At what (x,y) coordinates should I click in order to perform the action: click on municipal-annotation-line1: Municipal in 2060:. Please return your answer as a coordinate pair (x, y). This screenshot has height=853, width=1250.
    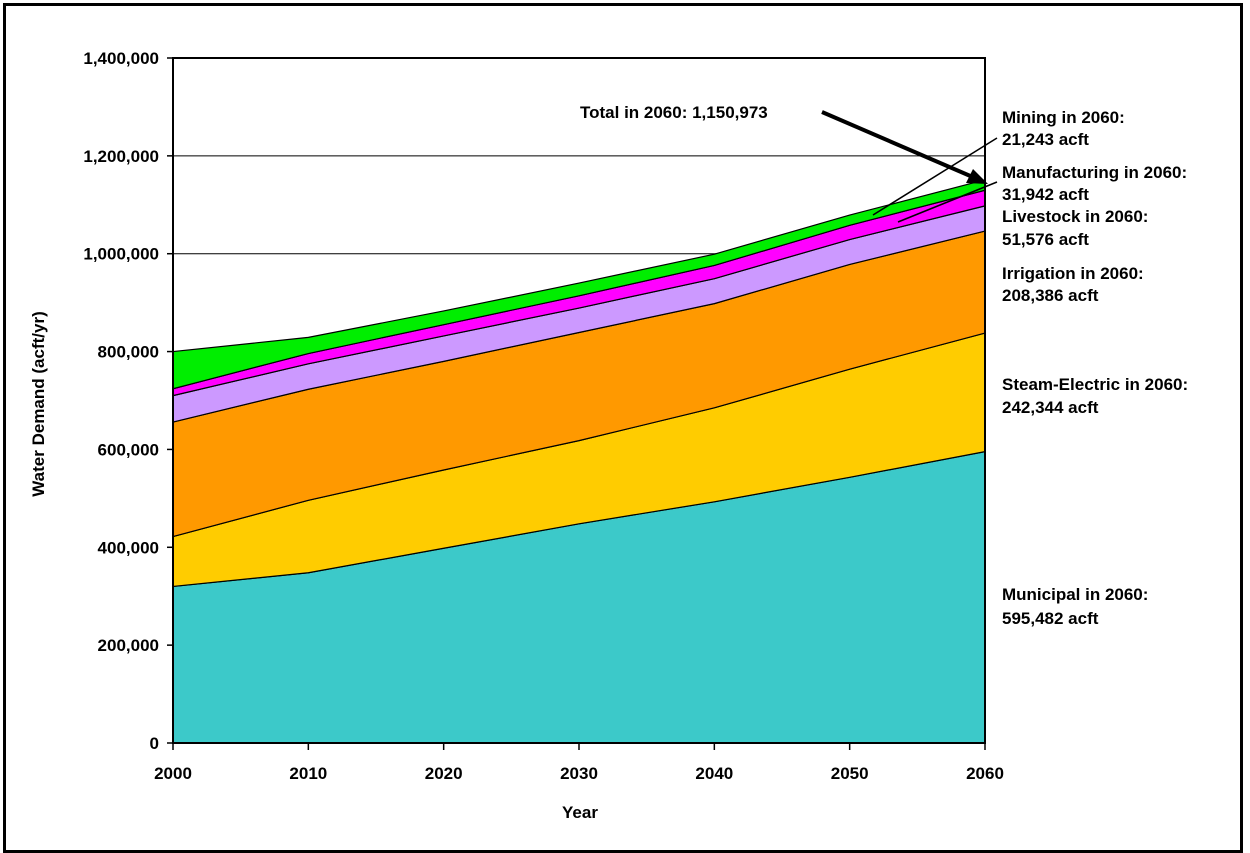
    Looking at the image, I should click on (1075, 594).